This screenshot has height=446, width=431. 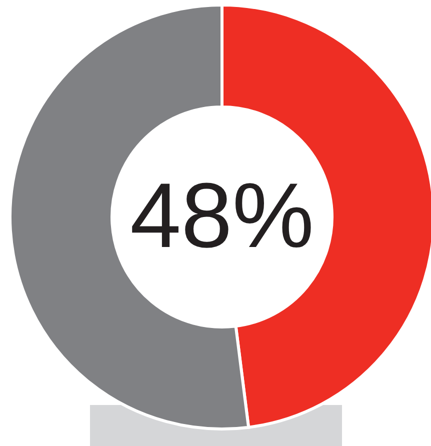 I want to click on data-label: 48%, so click(x=222, y=216).